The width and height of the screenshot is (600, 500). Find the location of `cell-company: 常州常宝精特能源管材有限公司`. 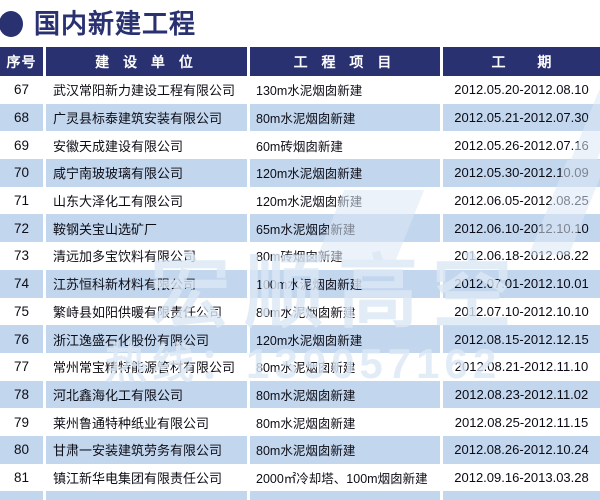

cell-company: 常州常宝精特能源管材有限公司 is located at coordinates (144, 368).